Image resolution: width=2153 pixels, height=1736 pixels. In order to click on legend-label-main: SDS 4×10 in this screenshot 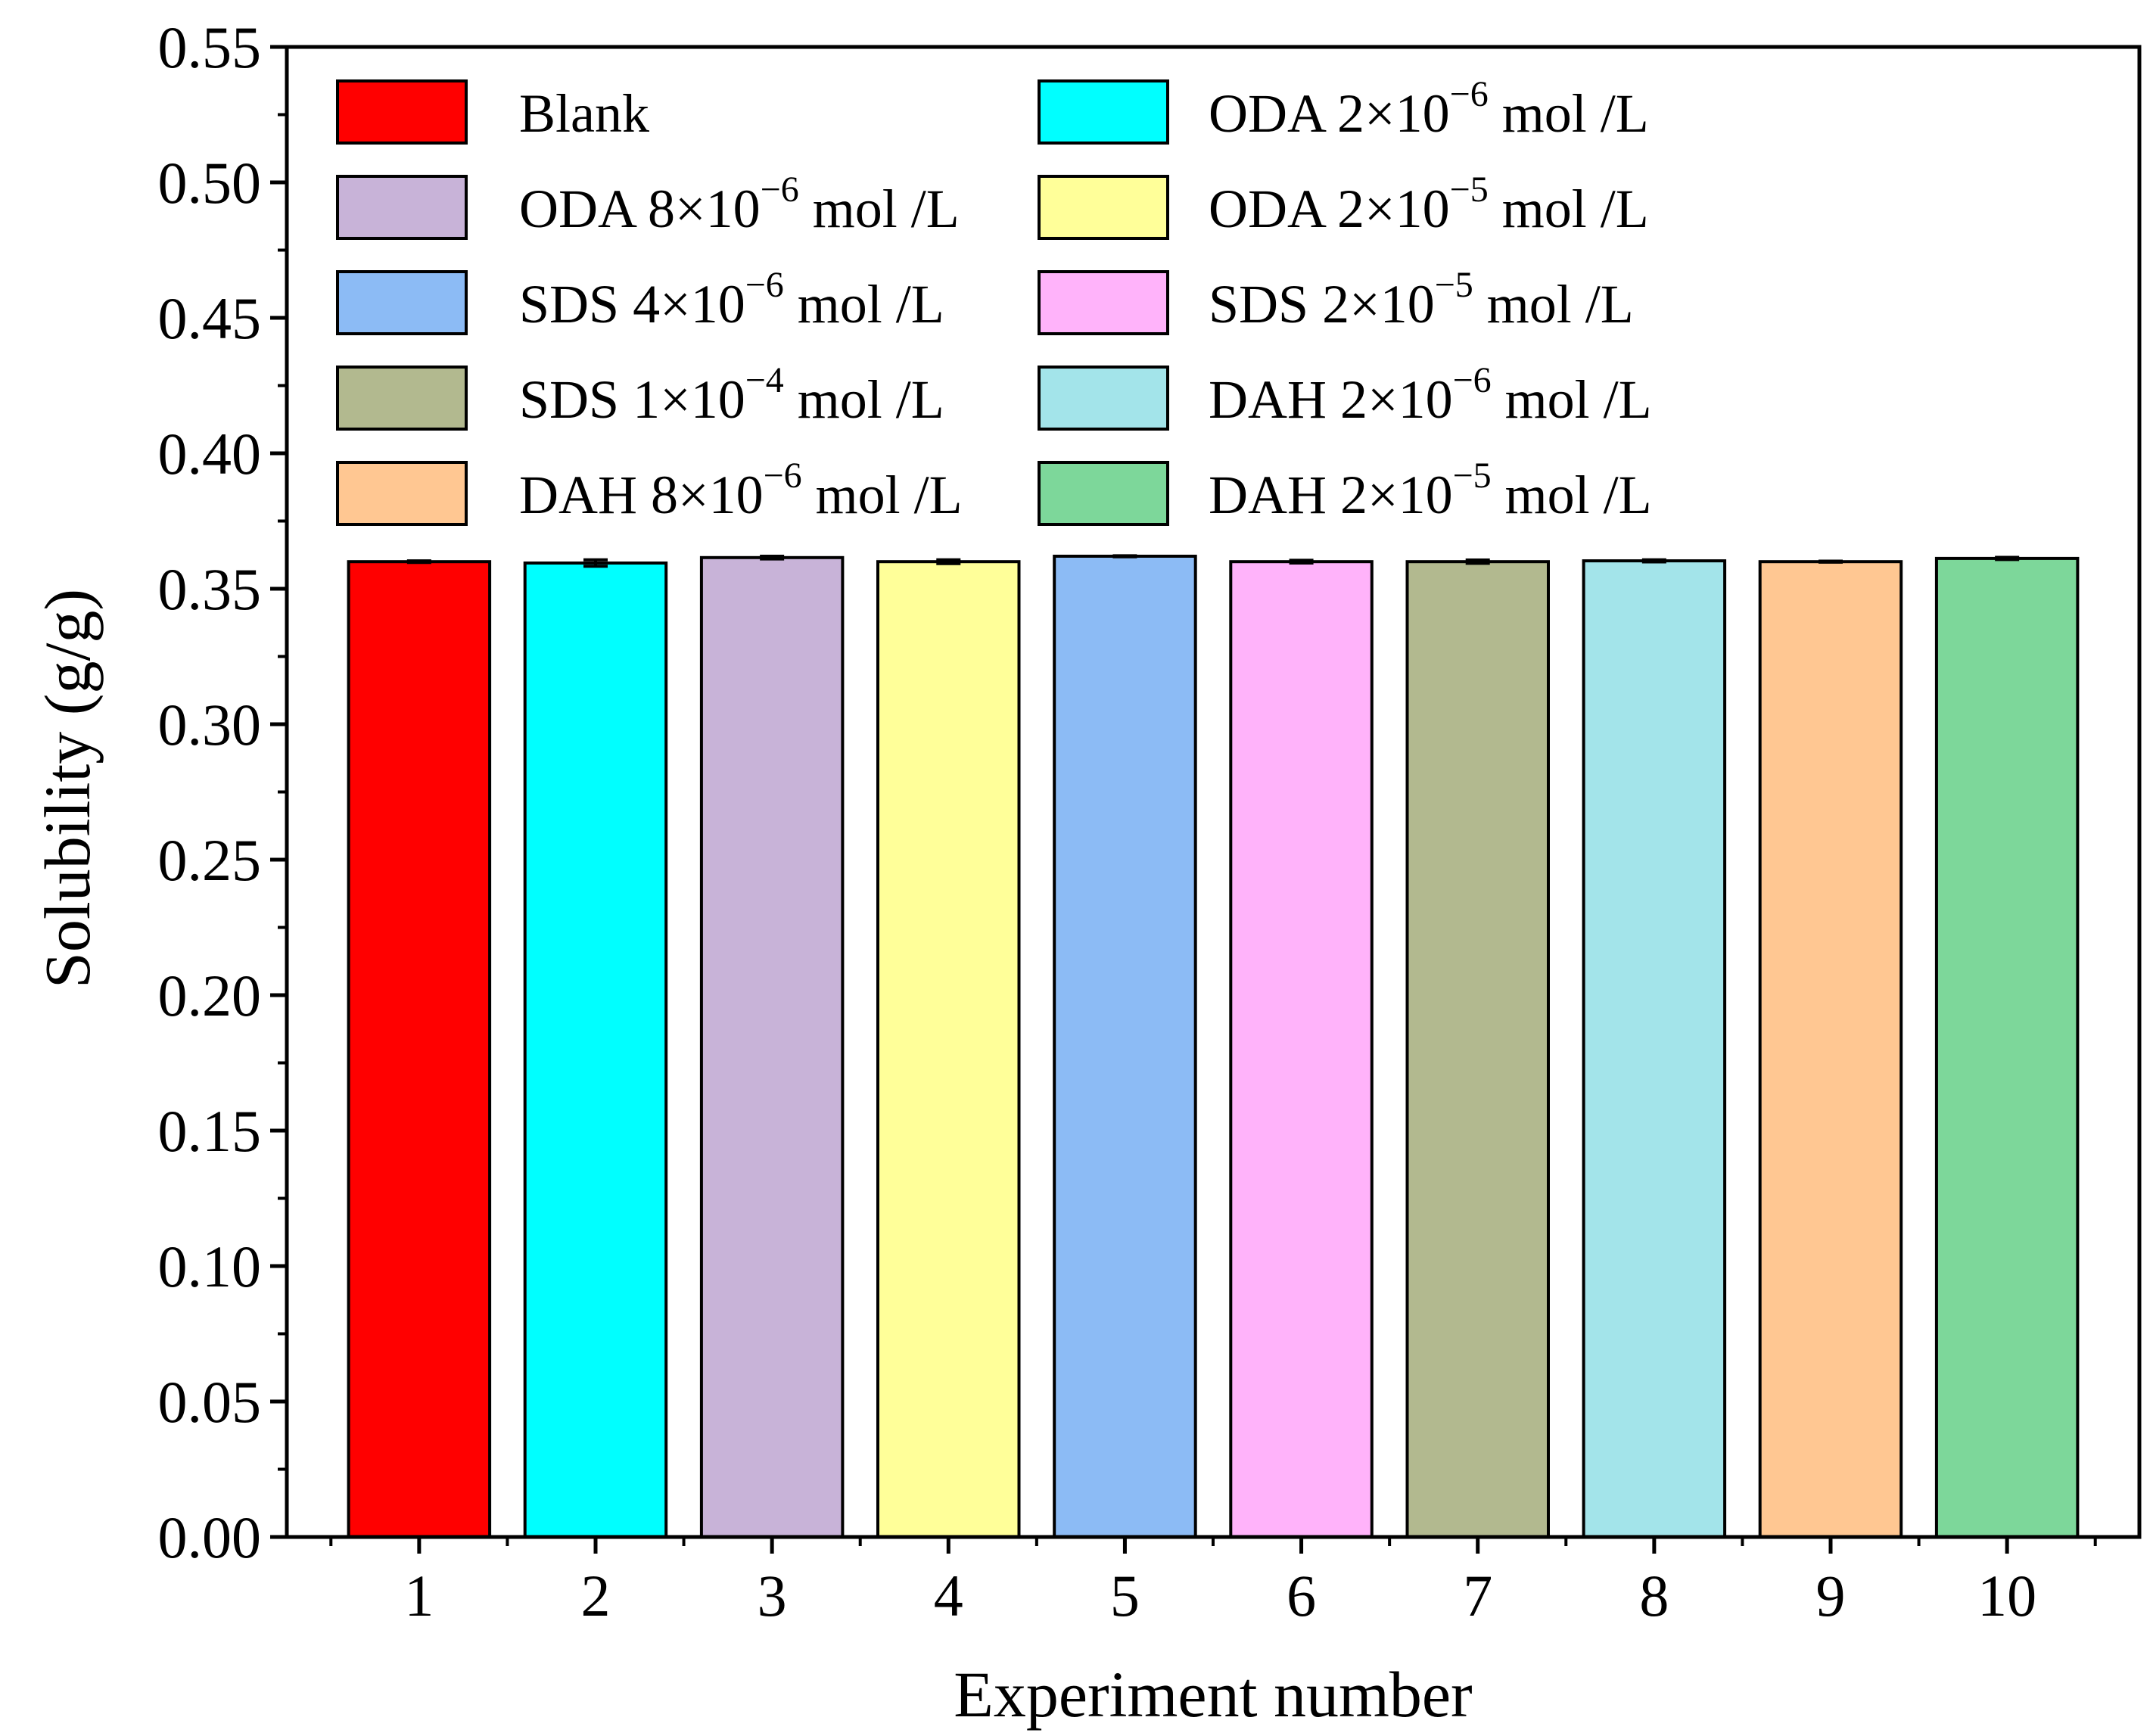, I will do `click(632, 304)`.